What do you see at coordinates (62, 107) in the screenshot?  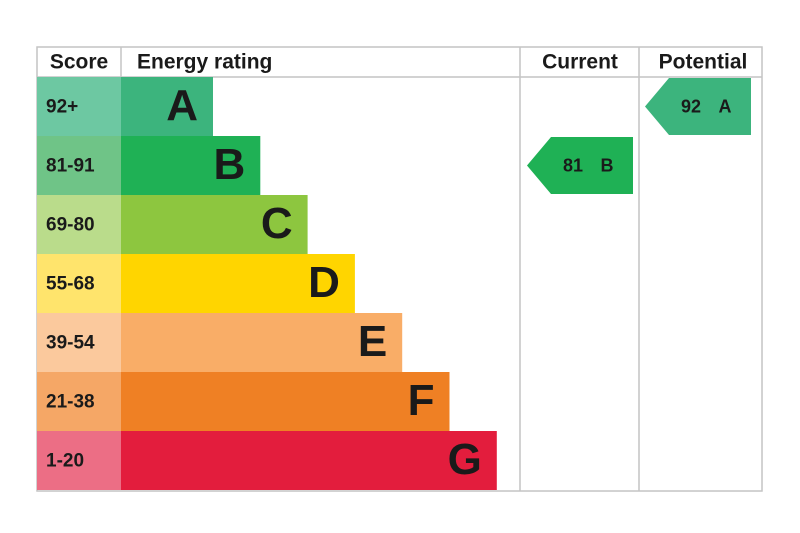 I see `score-range: 92+` at bounding box center [62, 107].